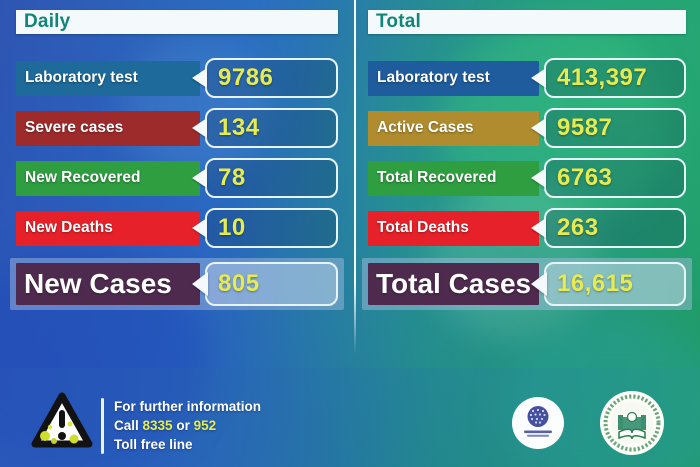  I want to click on total-cases-row: Total Cases 16,615, so click(527, 284).